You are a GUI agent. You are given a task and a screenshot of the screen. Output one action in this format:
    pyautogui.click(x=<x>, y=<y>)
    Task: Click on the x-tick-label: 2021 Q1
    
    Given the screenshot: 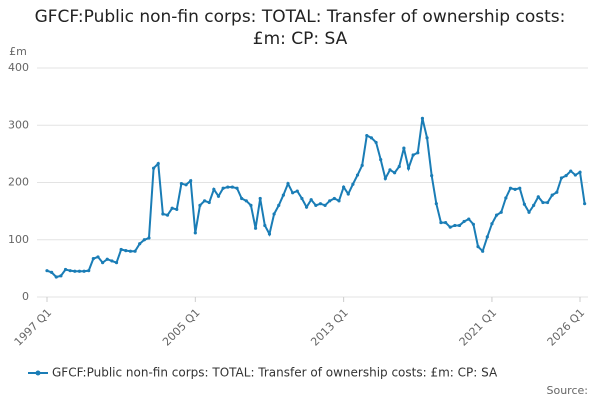 What is the action you would take?
    pyautogui.click(x=478, y=327)
    